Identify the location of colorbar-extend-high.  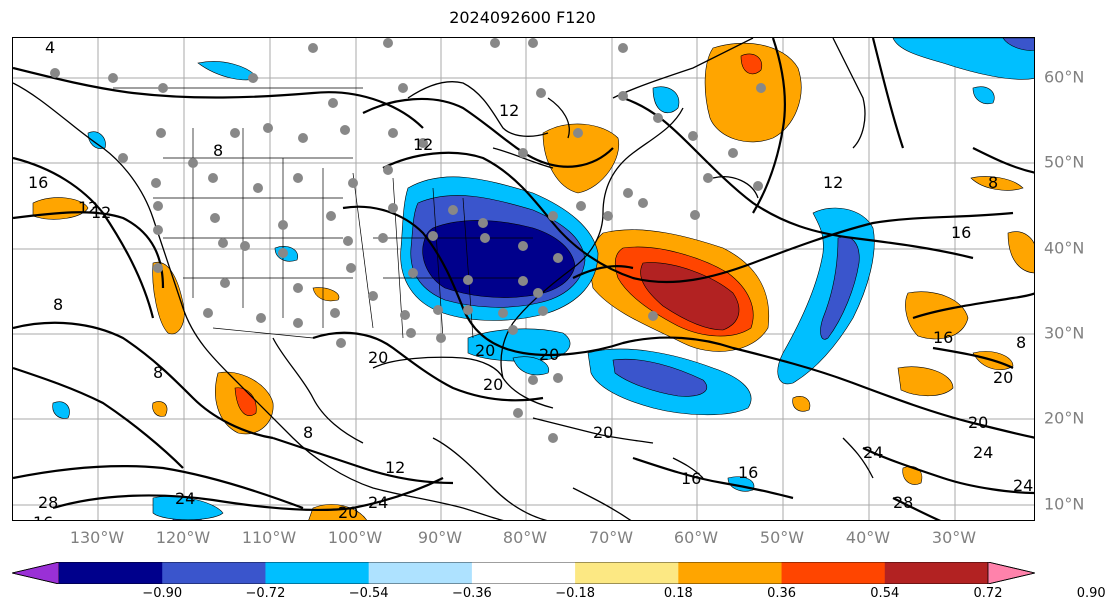
(1011, 573).